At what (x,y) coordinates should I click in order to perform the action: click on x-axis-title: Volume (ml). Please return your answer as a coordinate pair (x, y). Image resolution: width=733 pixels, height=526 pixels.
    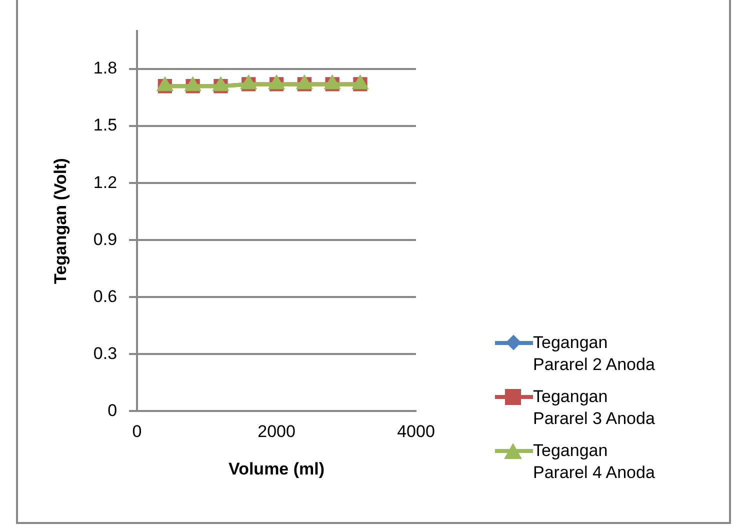
    Looking at the image, I should click on (276, 468).